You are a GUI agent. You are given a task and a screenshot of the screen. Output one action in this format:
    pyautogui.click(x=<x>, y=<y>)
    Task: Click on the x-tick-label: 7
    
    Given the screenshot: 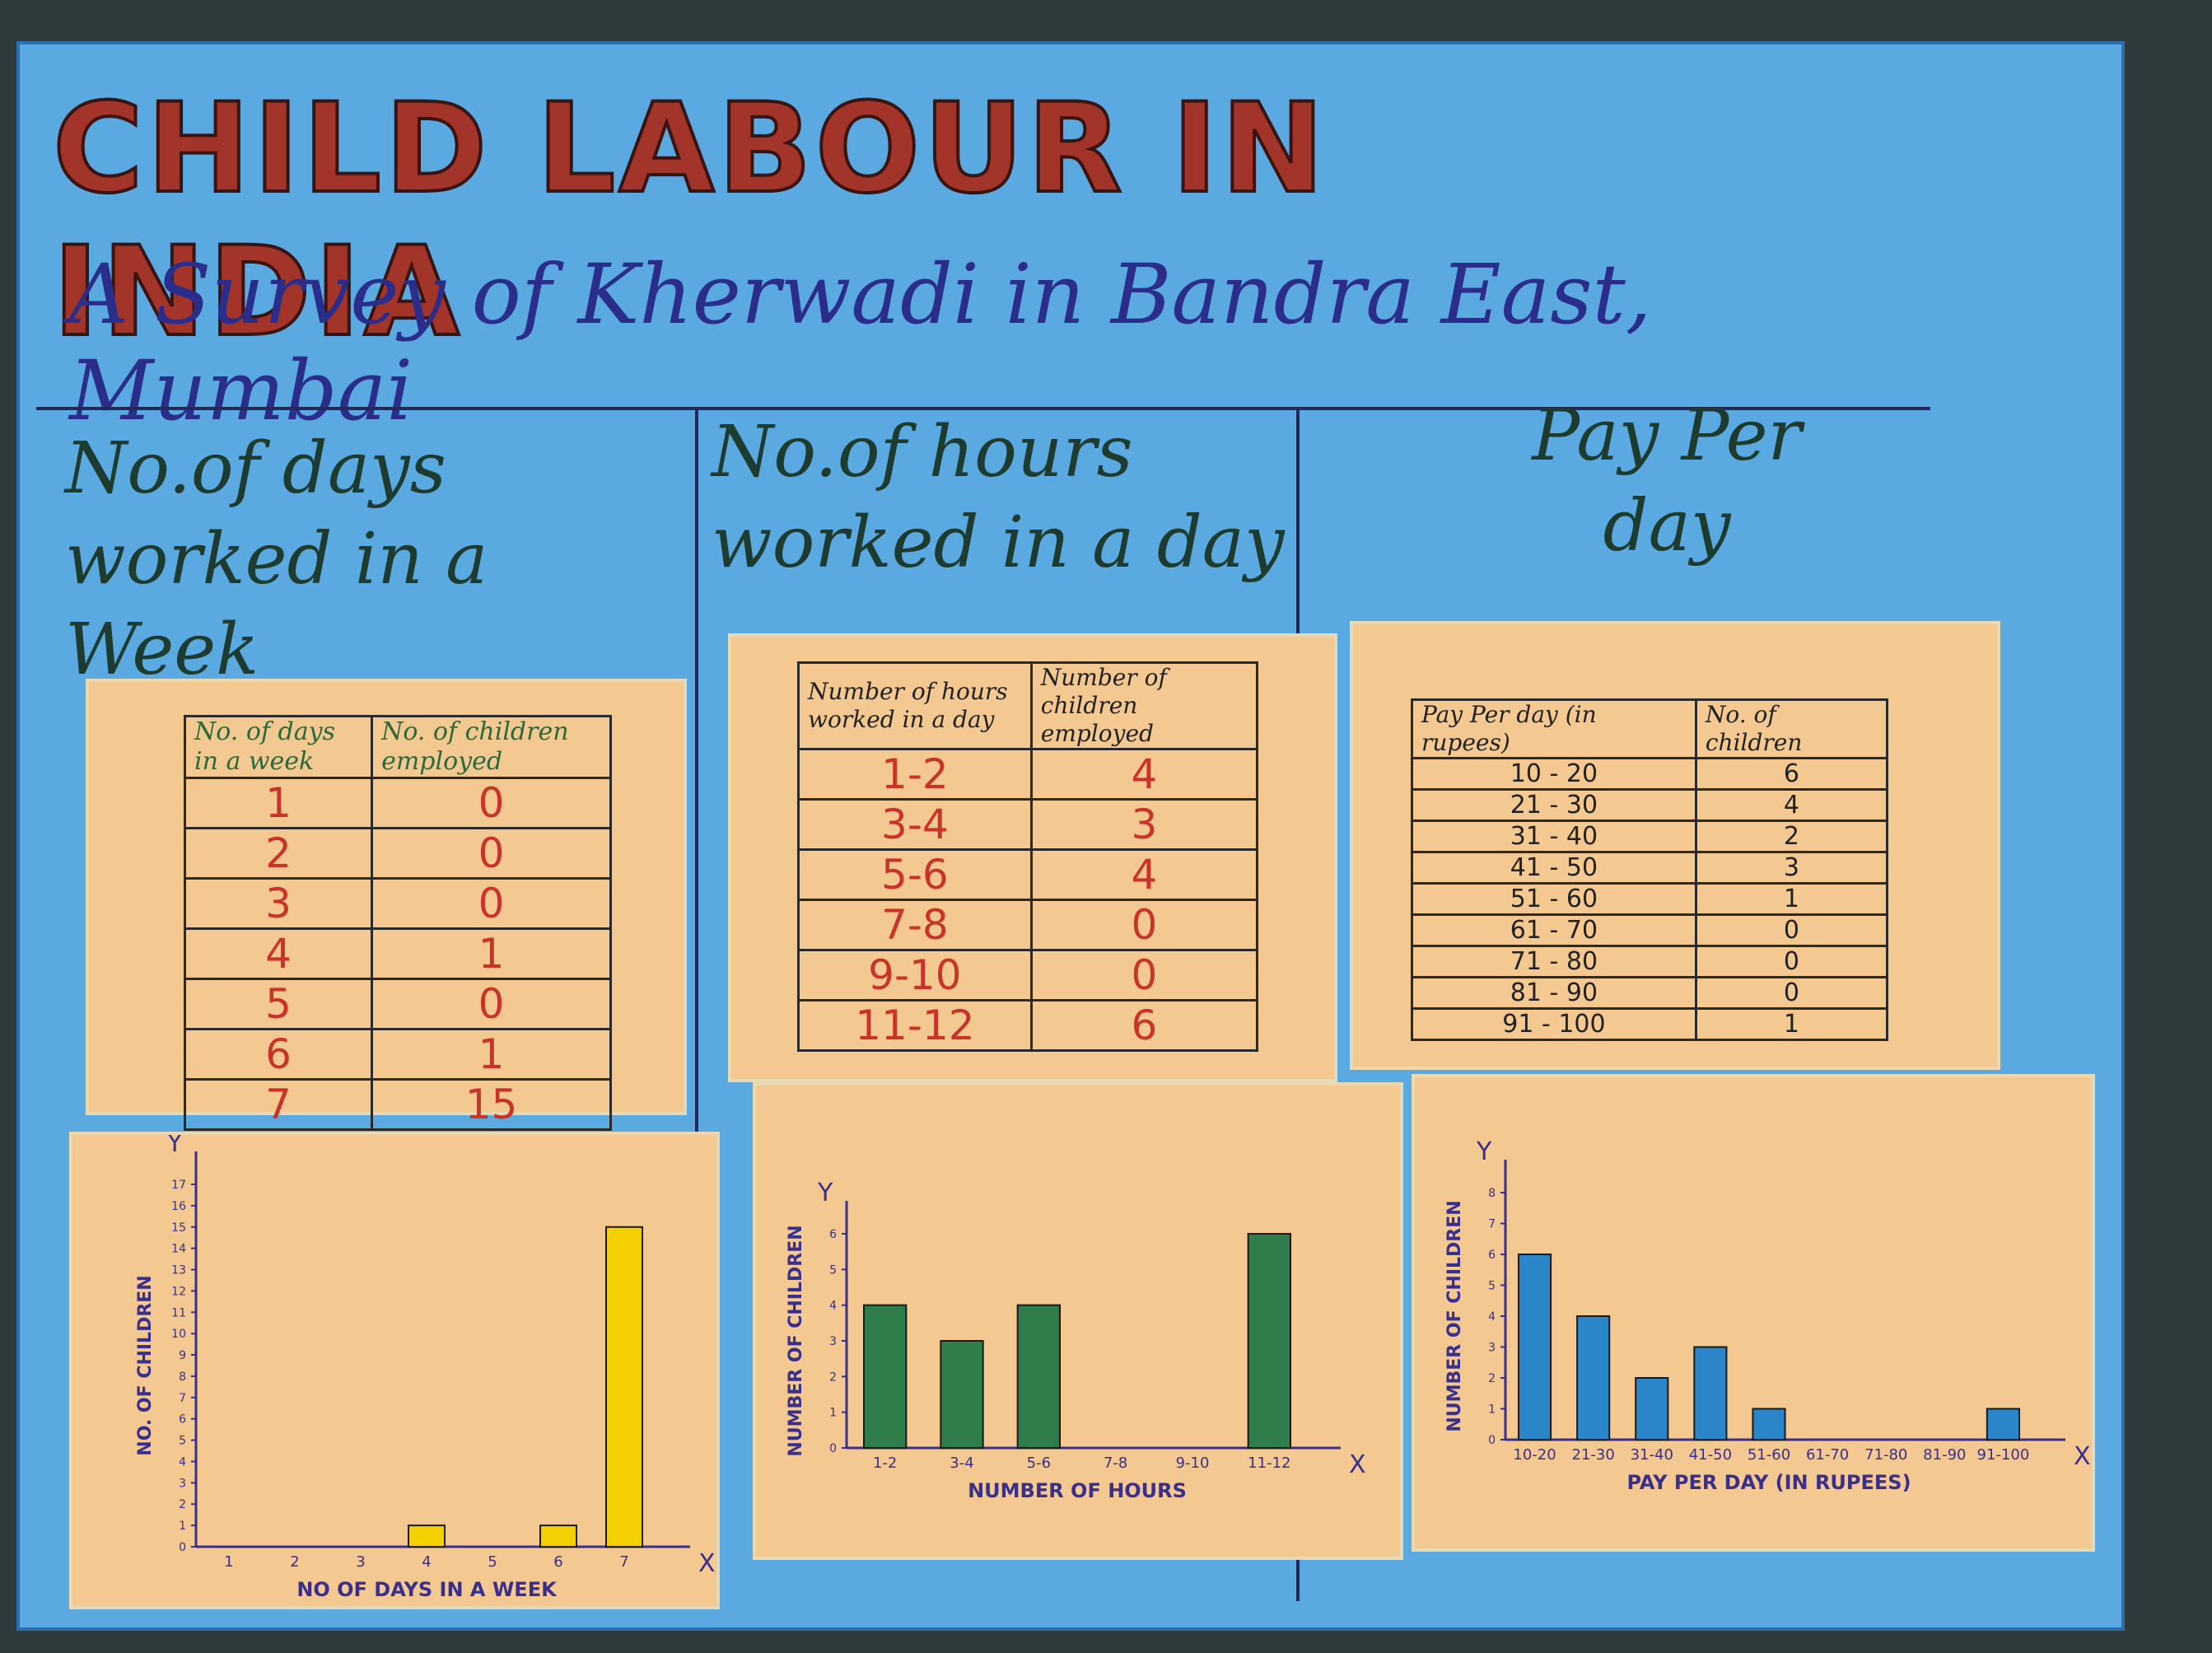 What is the action you would take?
    pyautogui.click(x=623, y=1562)
    